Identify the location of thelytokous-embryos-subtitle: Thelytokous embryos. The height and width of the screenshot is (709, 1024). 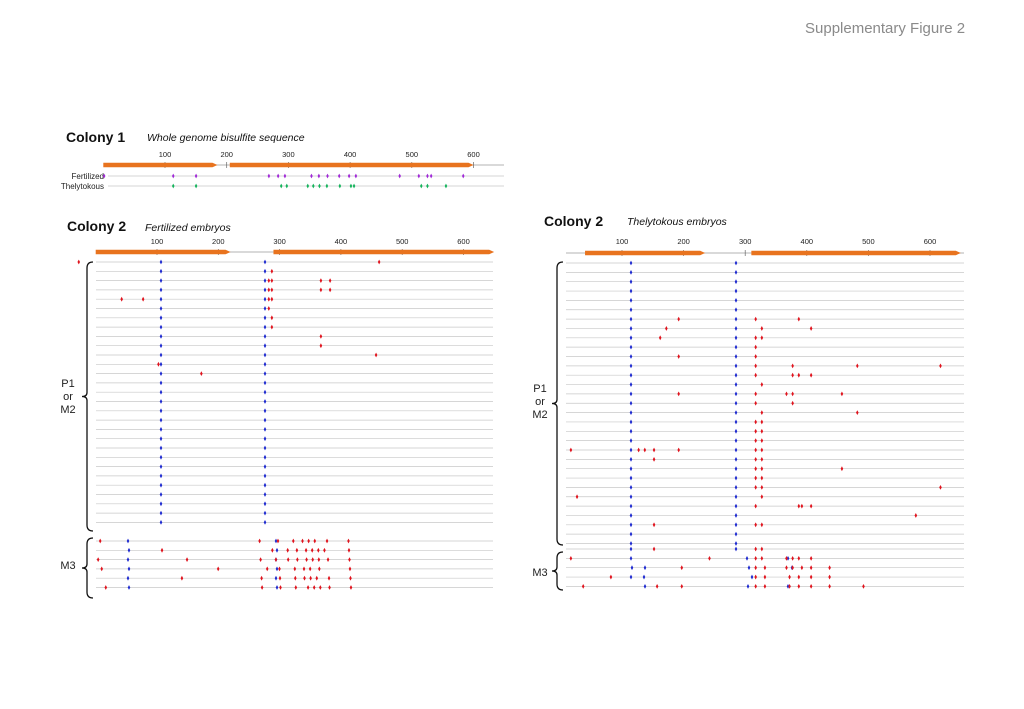
(677, 222).